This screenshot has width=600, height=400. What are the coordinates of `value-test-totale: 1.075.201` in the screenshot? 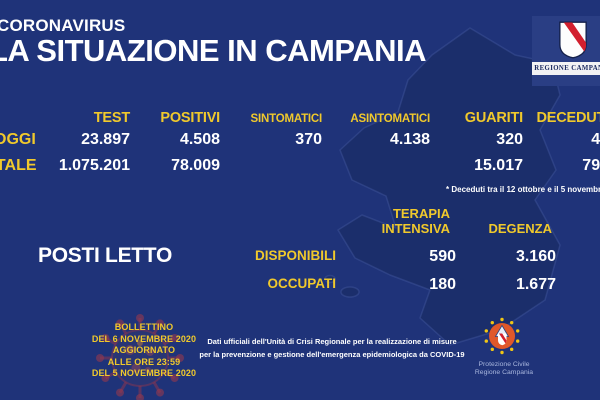 It's located at (94, 165).